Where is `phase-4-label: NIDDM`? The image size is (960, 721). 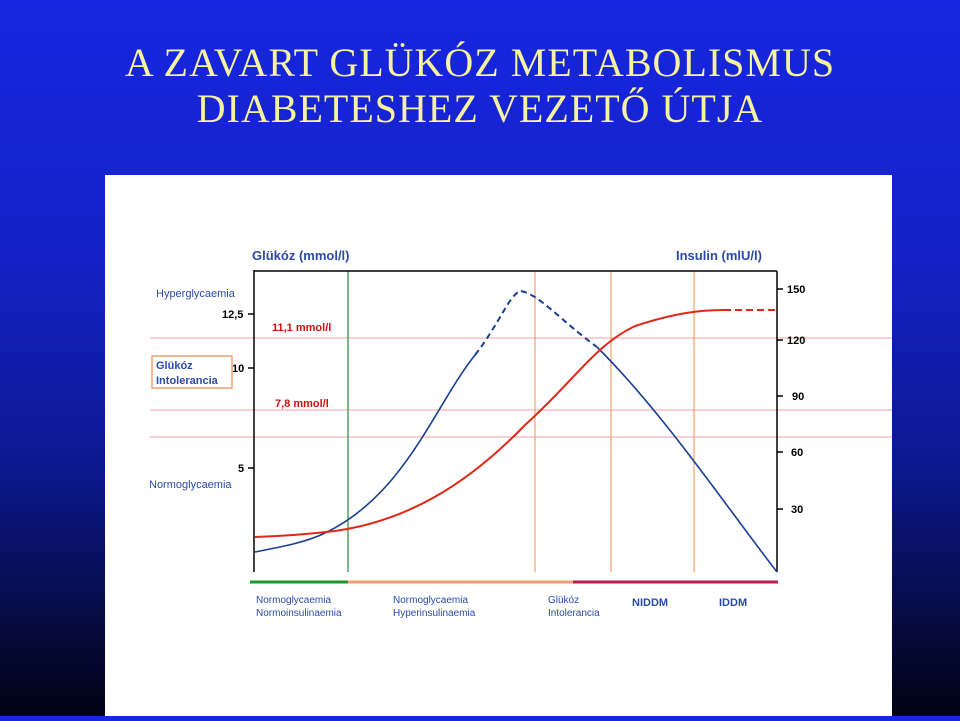
phase-4-label: NIDDM is located at coordinates (650, 603).